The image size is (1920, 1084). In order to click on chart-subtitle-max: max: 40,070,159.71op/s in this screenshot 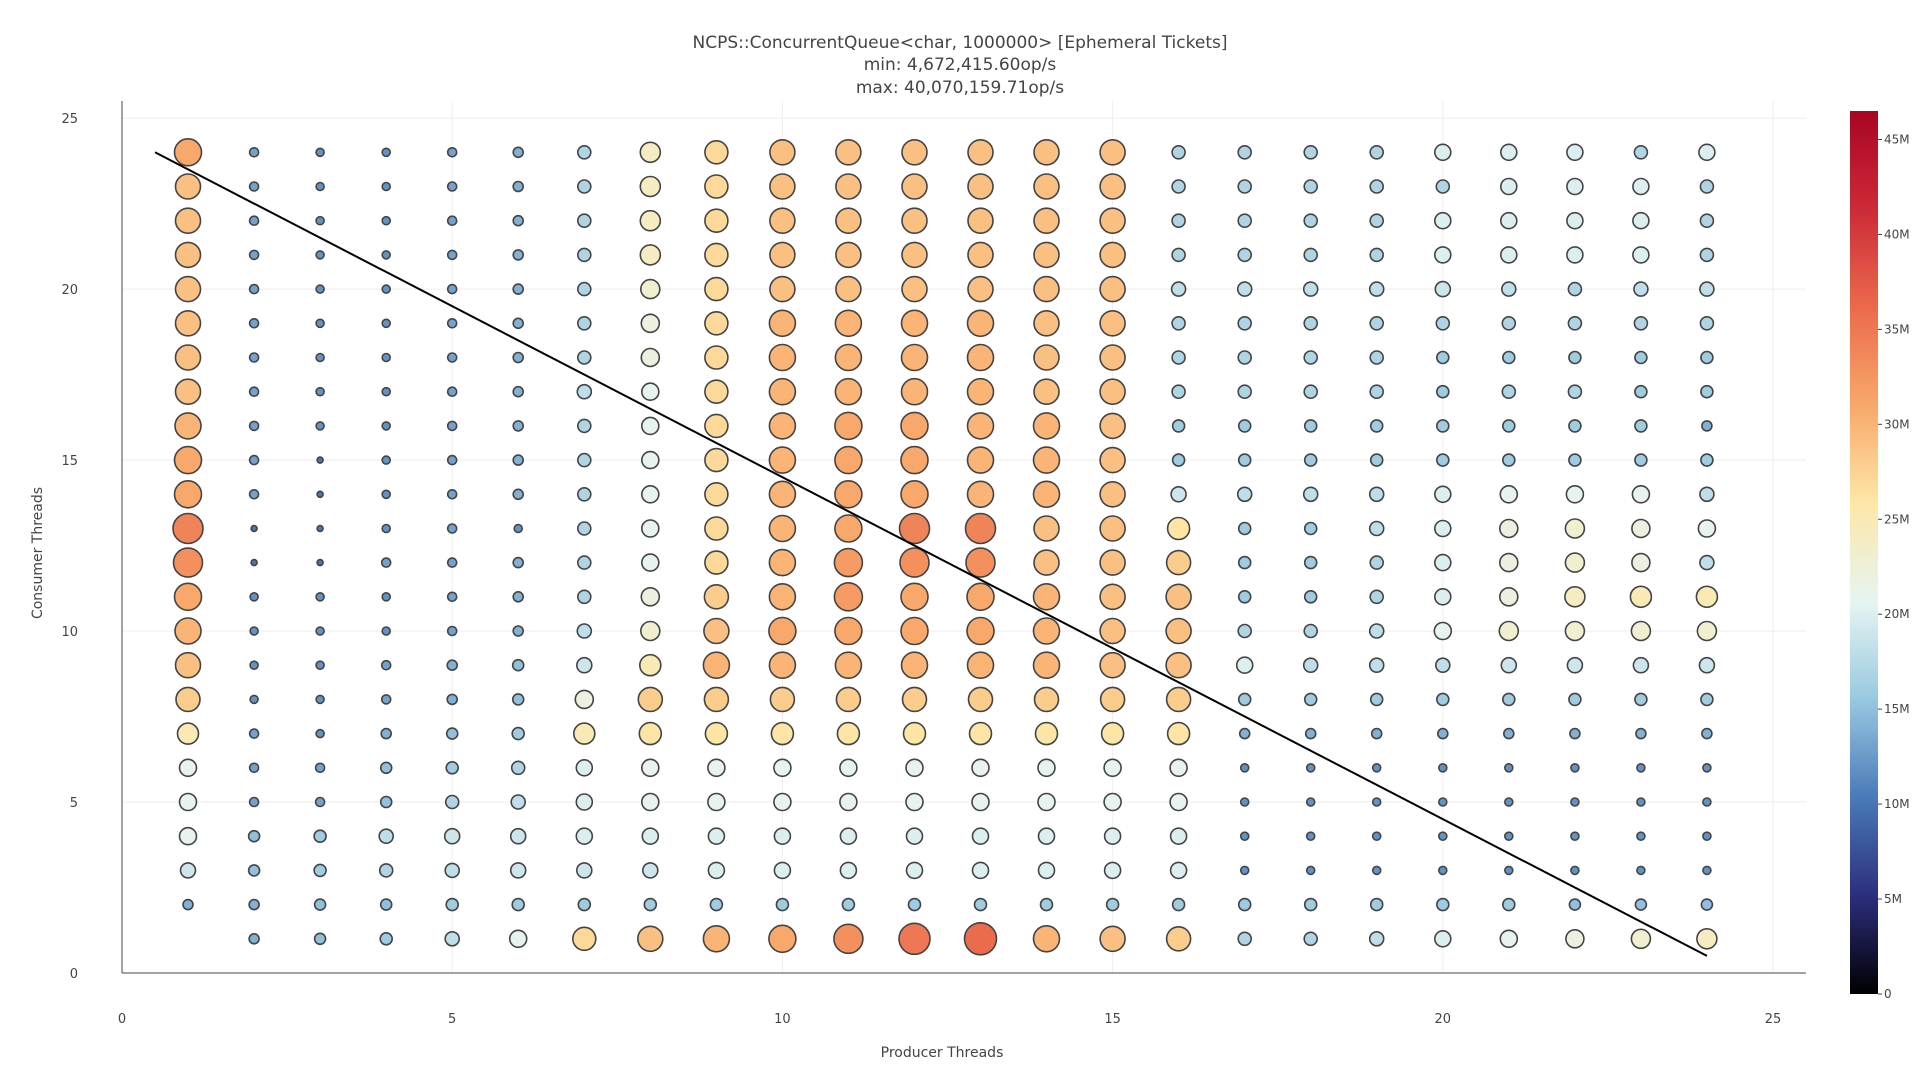, I will do `click(960, 88)`.